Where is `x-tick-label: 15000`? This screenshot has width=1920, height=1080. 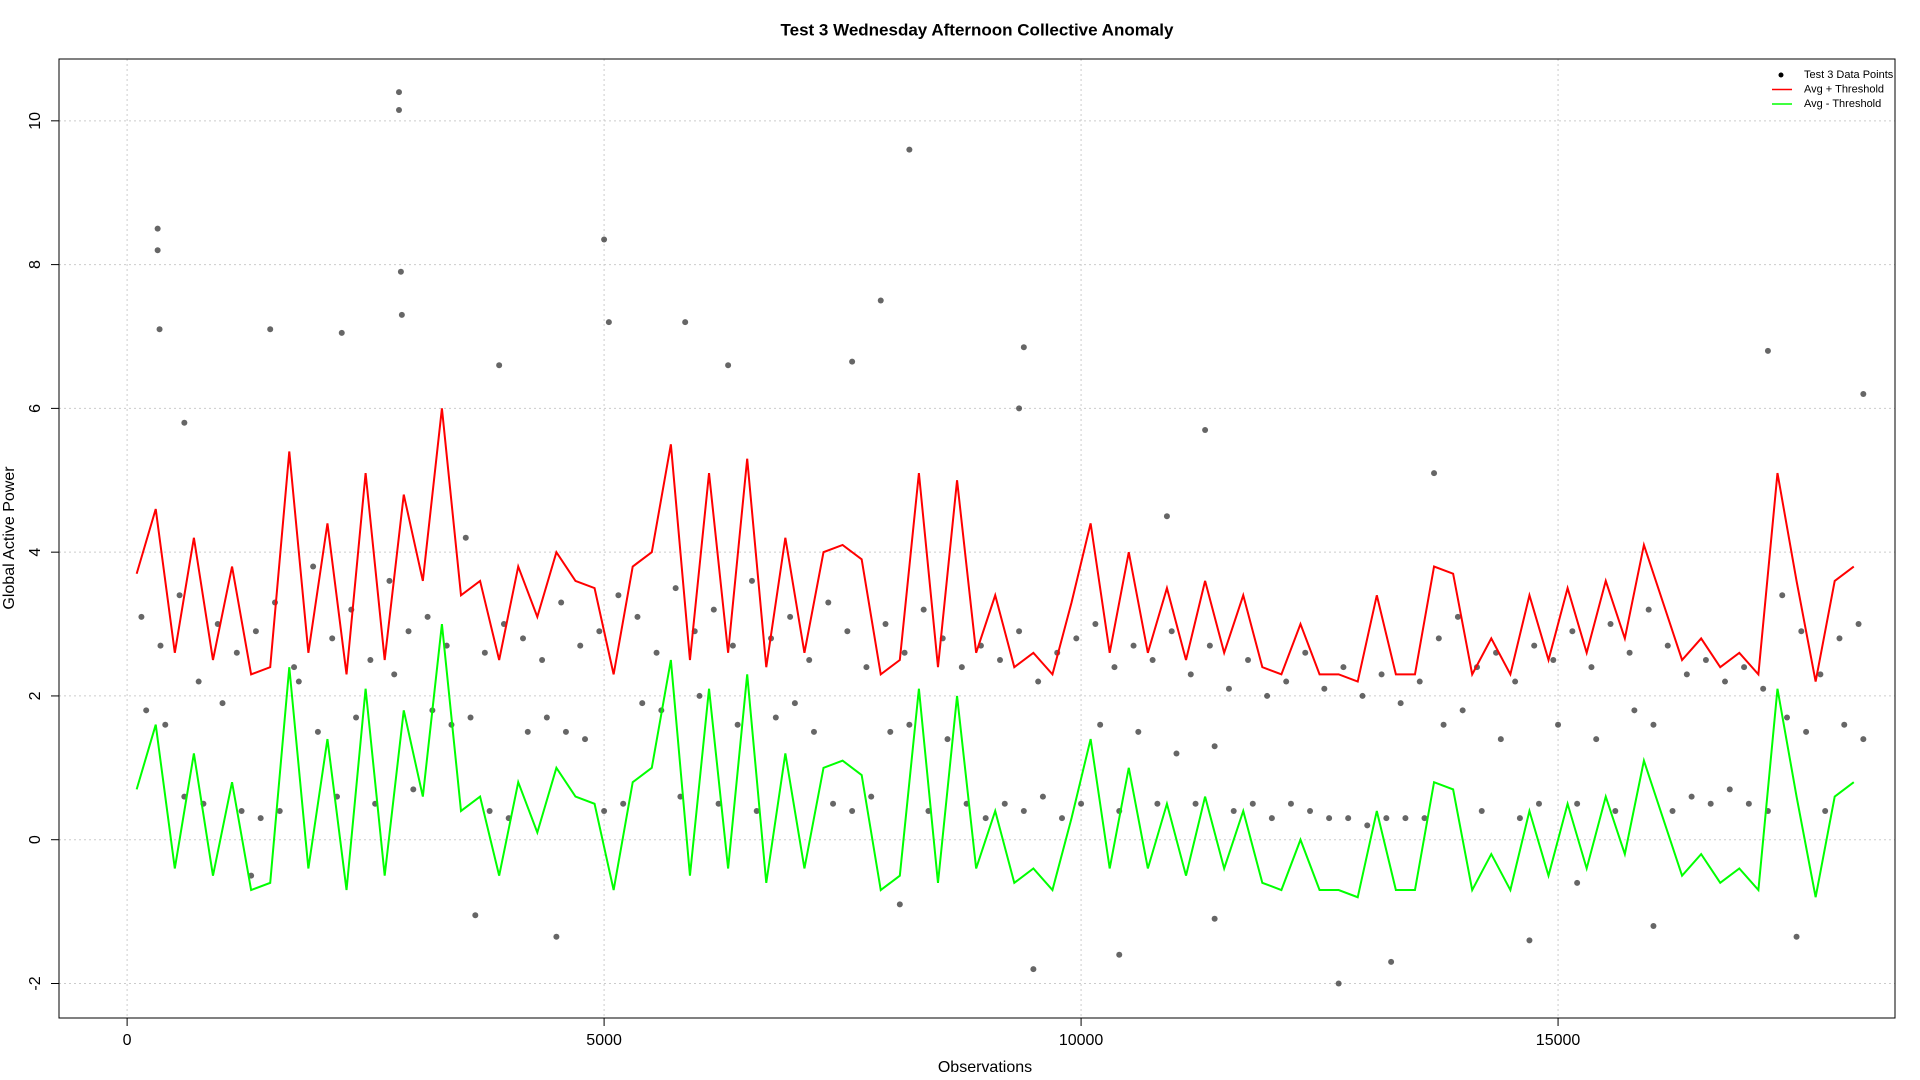
x-tick-label: 15000 is located at coordinates (1558, 1040).